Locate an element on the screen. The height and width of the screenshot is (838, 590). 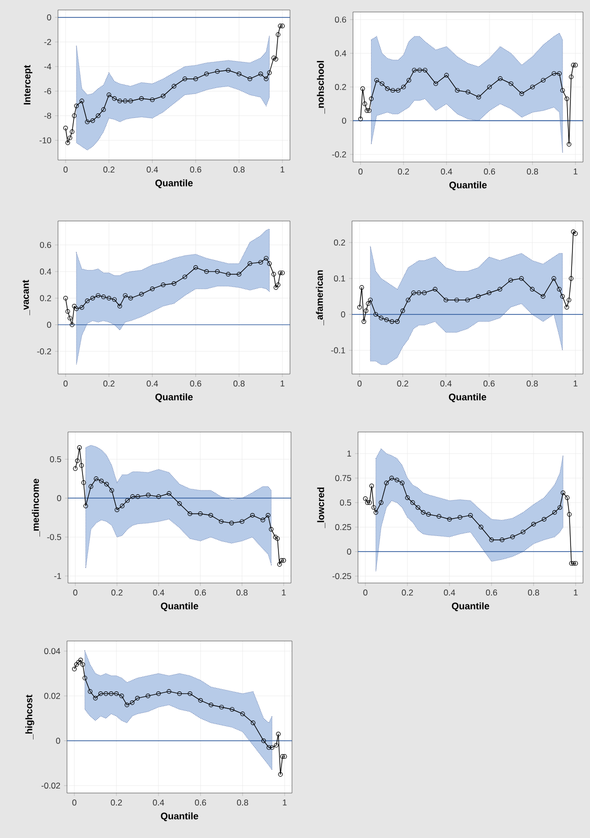
y-tick-label: 0.2 is located at coordinates (340, 87).